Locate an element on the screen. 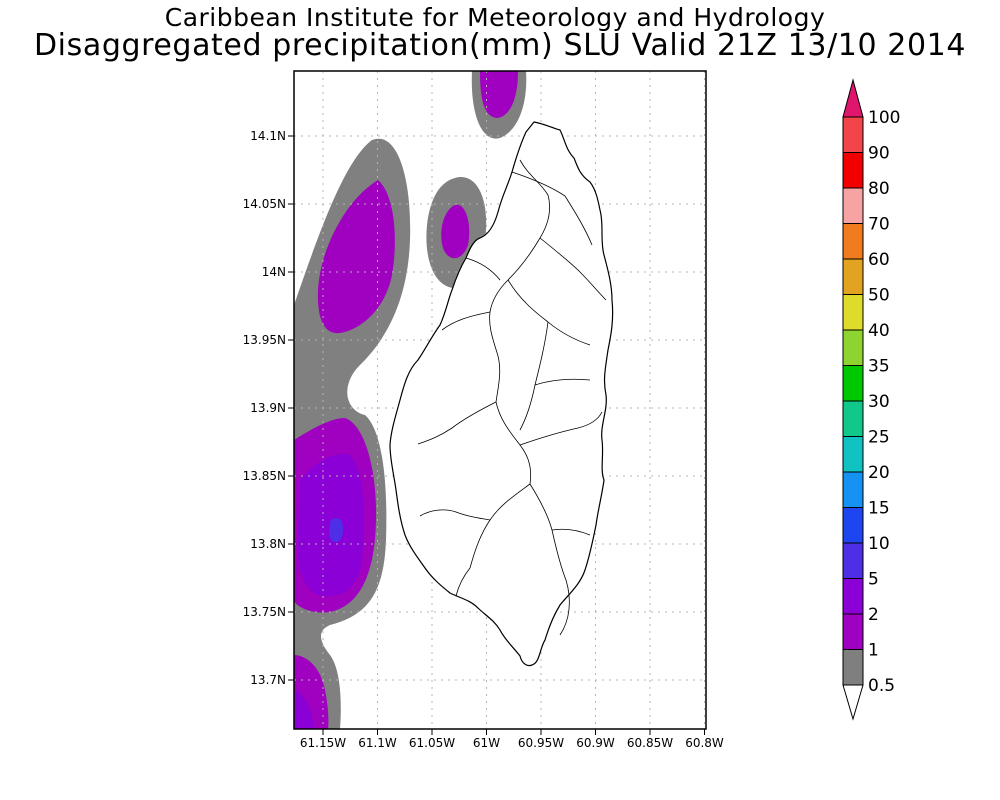 The height and width of the screenshot is (800, 1000). colorbar-arrow-bottom is located at coordinates (853, 702).